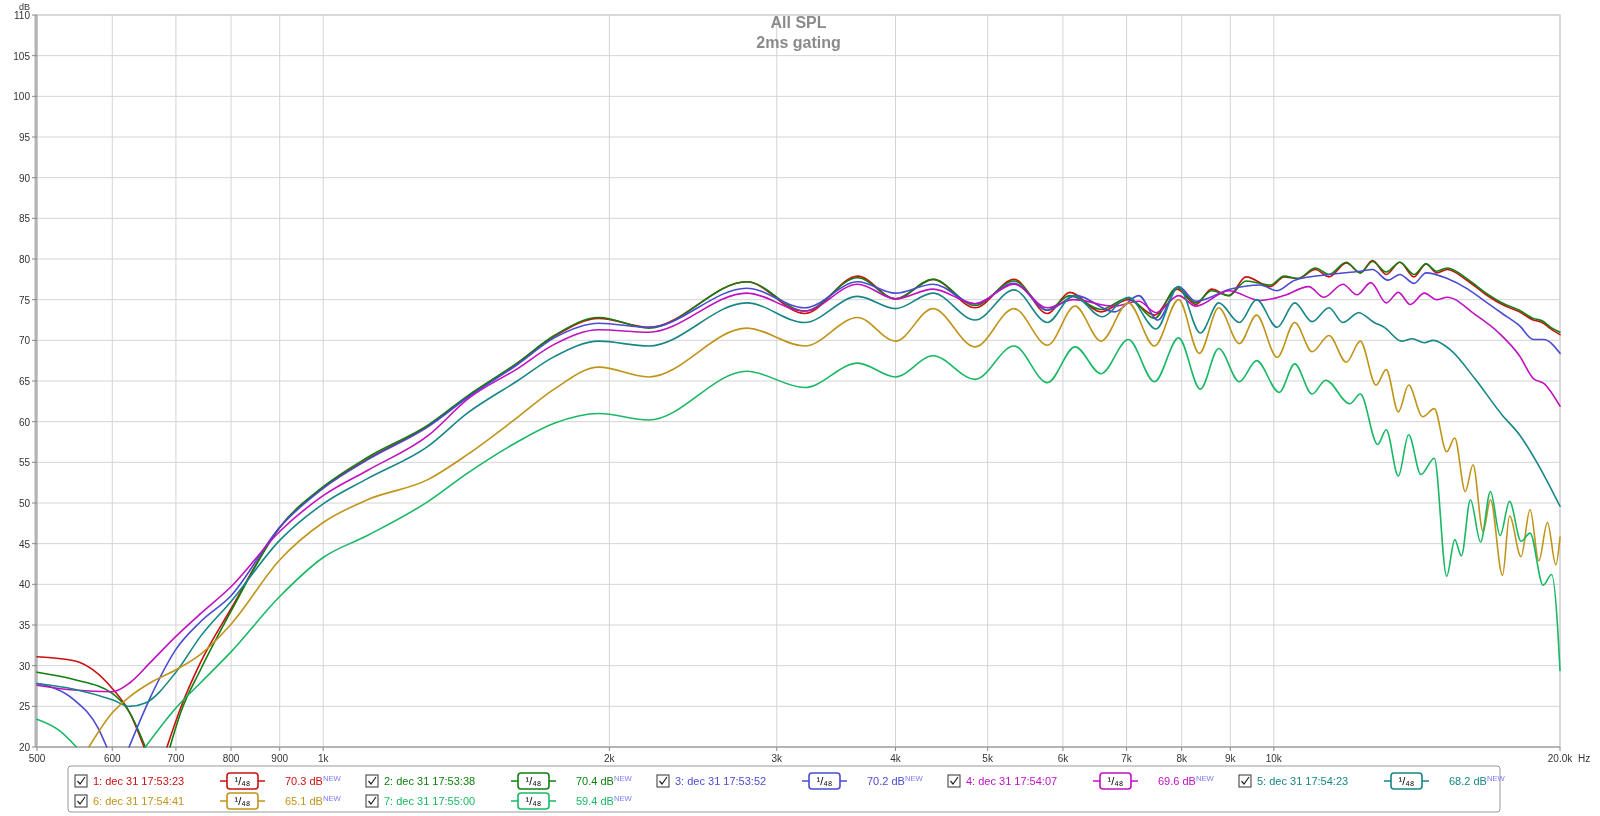 The width and height of the screenshot is (1600, 816). What do you see at coordinates (1186, 780) in the screenshot?
I see `text: 69.6 dB$^{NEW}$` at bounding box center [1186, 780].